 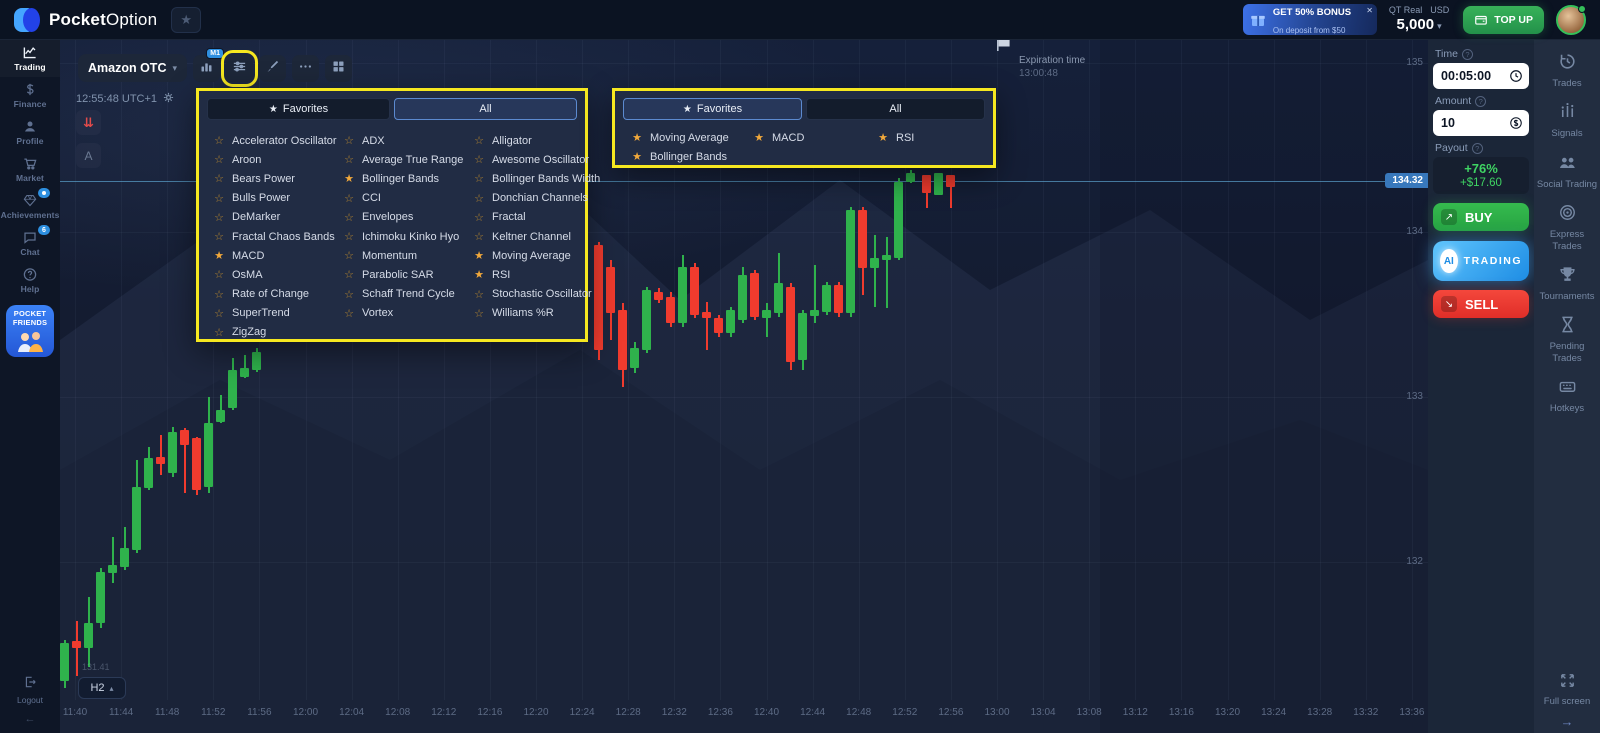 What do you see at coordinates (88, 122) in the screenshot?
I see `trading-paused-indicator: ⇊` at bounding box center [88, 122].